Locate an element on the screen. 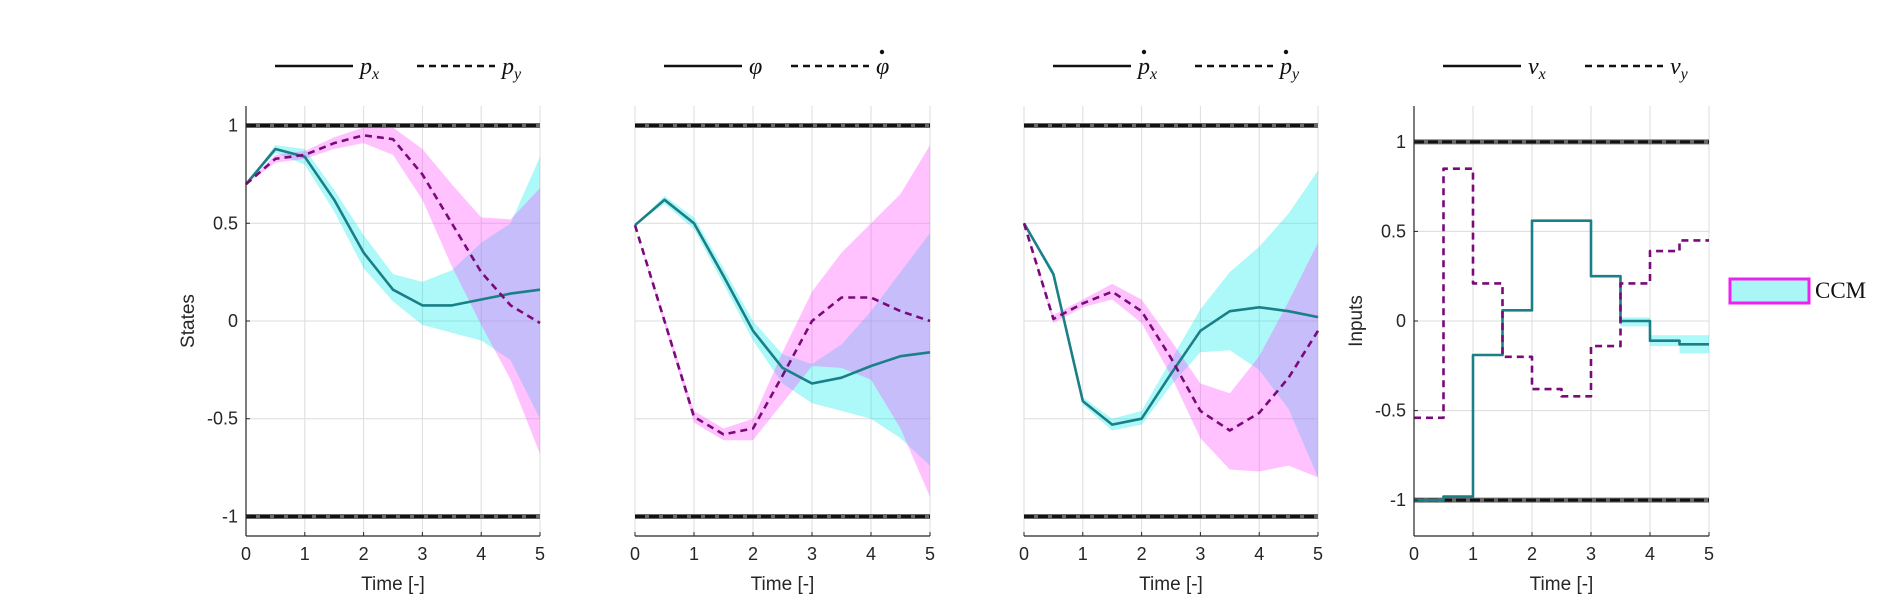  legend-label-1: φ is located at coordinates (755, 67).